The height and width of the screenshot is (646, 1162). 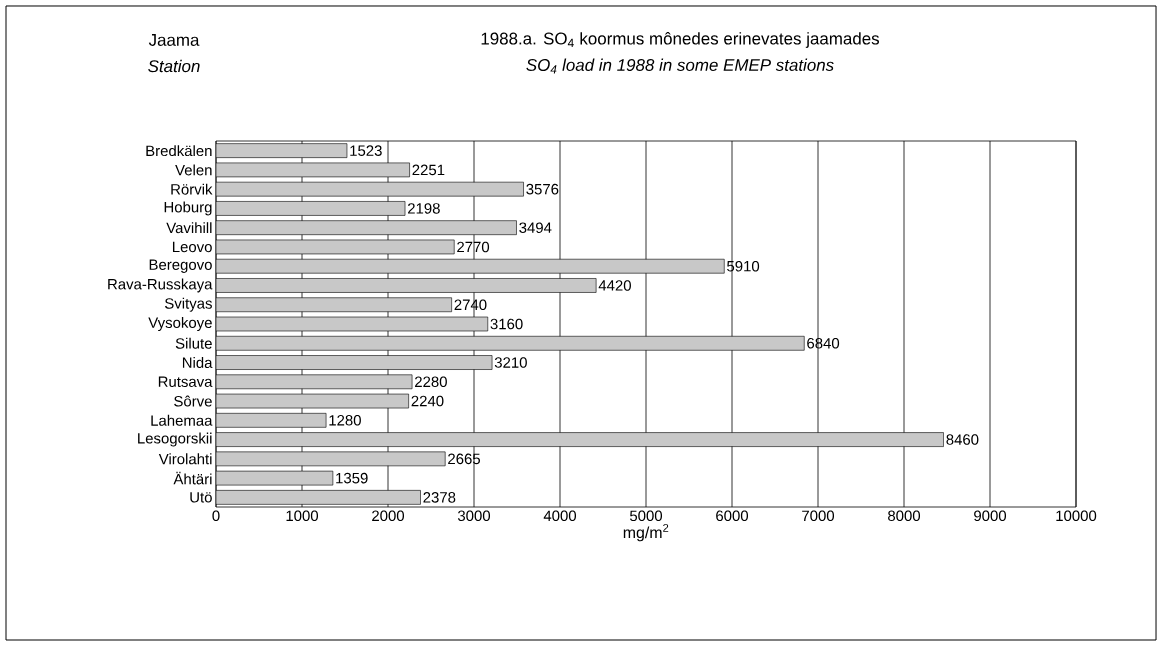 What do you see at coordinates (560, 516) in the screenshot?
I see `x-tick-label: 4000` at bounding box center [560, 516].